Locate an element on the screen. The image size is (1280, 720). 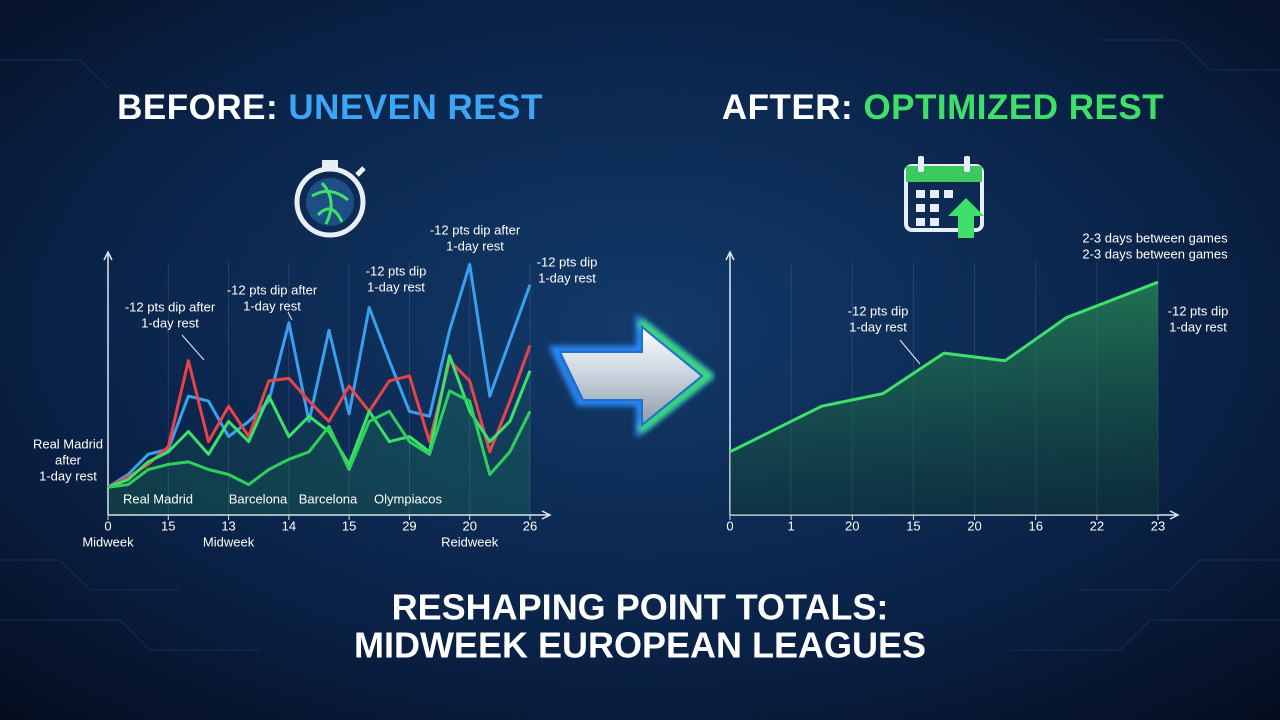
title-highlight: OPTIMIZED REST is located at coordinates (1013, 107).